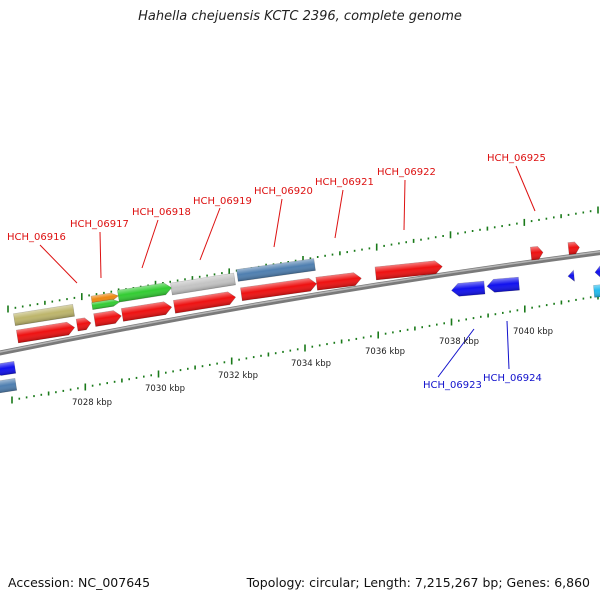 The width and height of the screenshot is (600, 600). Describe the element at coordinates (222, 201) in the screenshot. I see `gene-label-hch-06919: HCH_06919` at that location.